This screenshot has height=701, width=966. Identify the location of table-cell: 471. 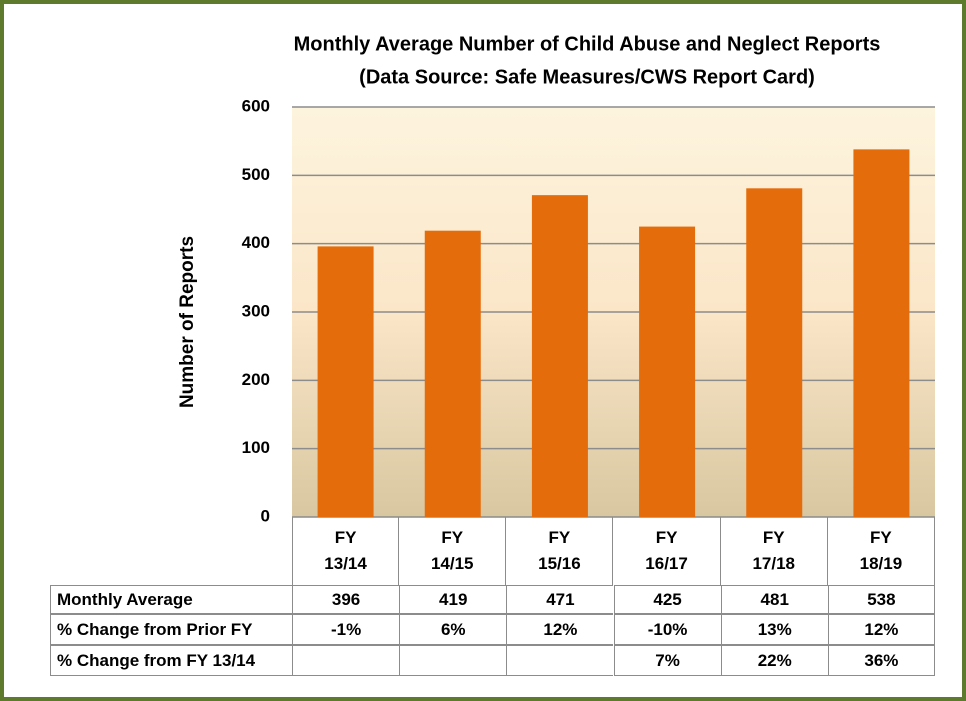
(560, 599).